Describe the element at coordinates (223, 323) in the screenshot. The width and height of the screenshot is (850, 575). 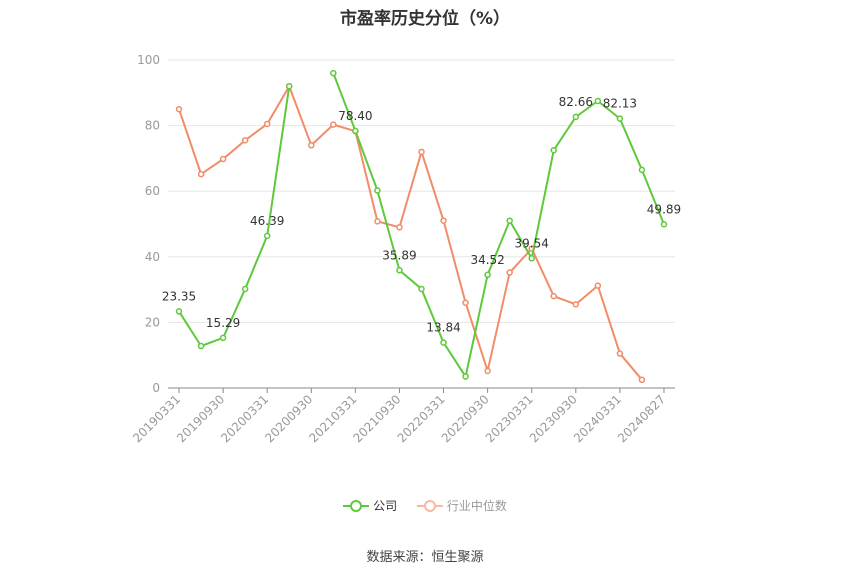
I see `data-label: 15.29` at that location.